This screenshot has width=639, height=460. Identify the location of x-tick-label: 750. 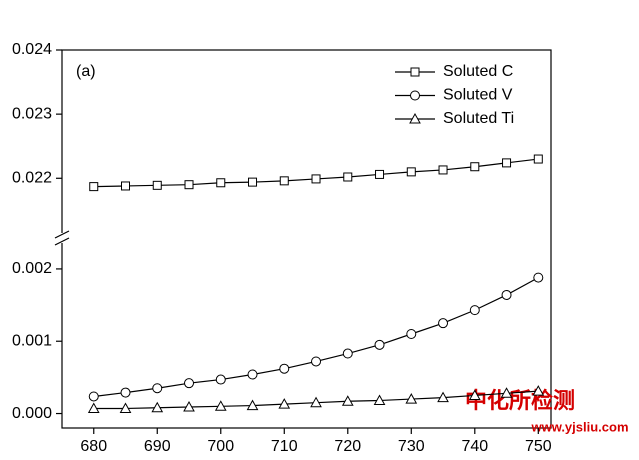
(538, 446).